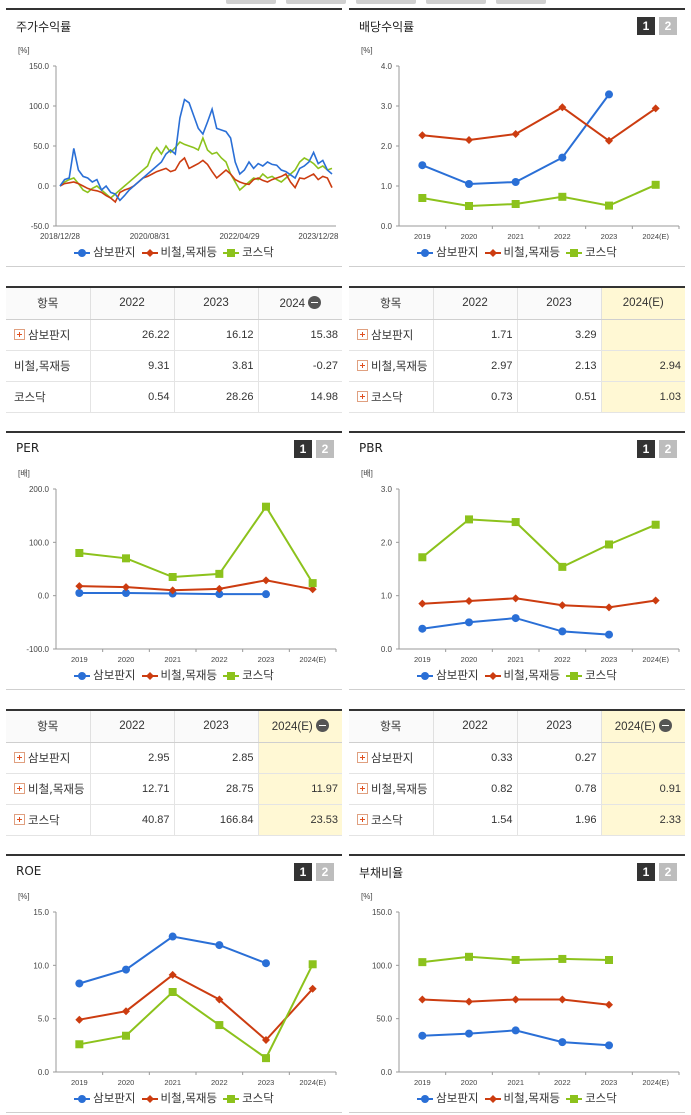 The height and width of the screenshot is (1115, 691). What do you see at coordinates (292, 727) in the screenshot?
I see `column-header: 2024(E)` at bounding box center [292, 727].